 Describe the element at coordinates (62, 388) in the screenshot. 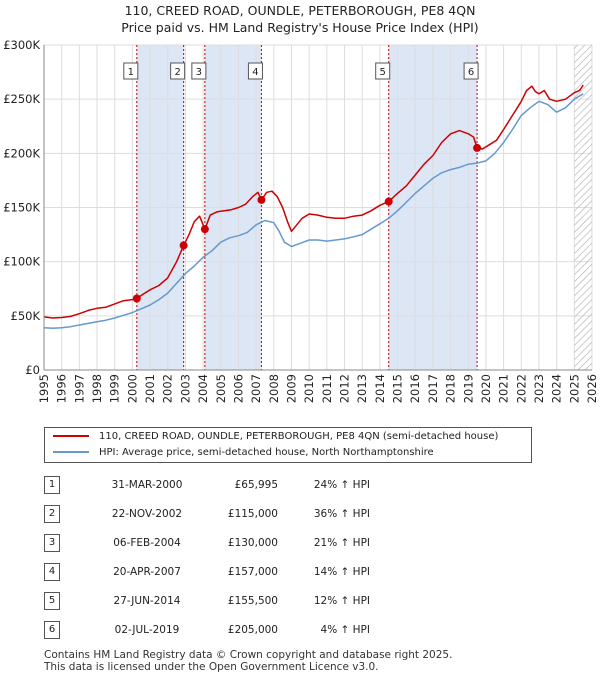

I see `x-tick-label: 1996` at that location.